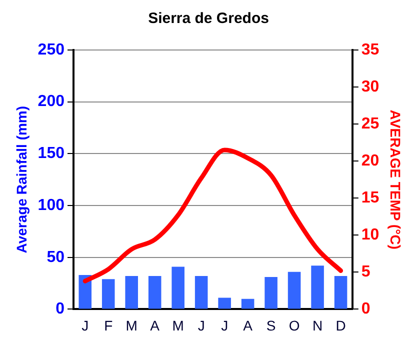  Describe the element at coordinates (341, 325) in the screenshot. I see `x-tick-label: D` at that location.